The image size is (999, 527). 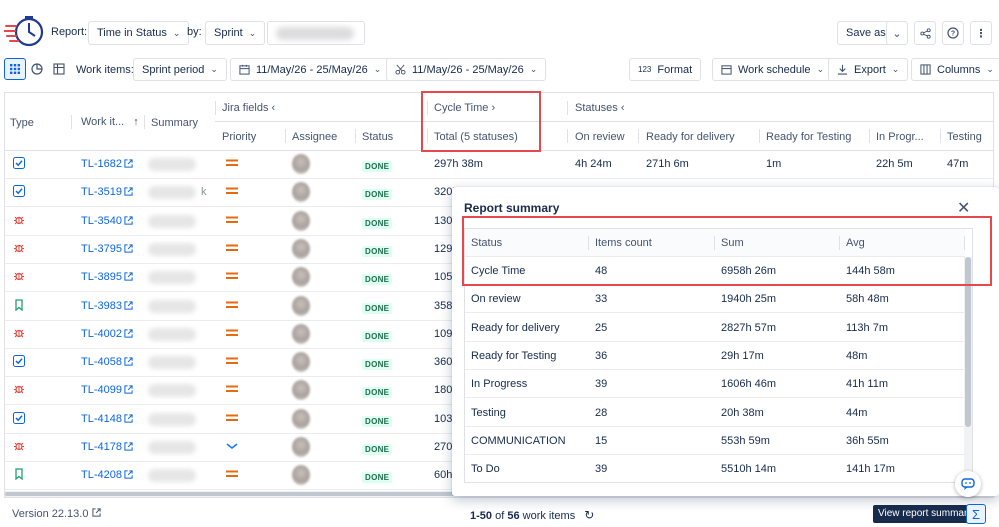 What do you see at coordinates (925, 33) in the screenshot?
I see `share-button` at bounding box center [925, 33].